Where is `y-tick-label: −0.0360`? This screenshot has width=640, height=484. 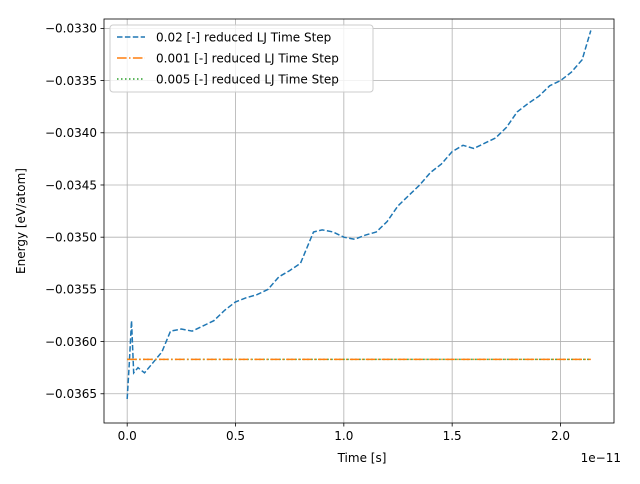
y-tick-label: −0.0360 is located at coordinates (71, 342).